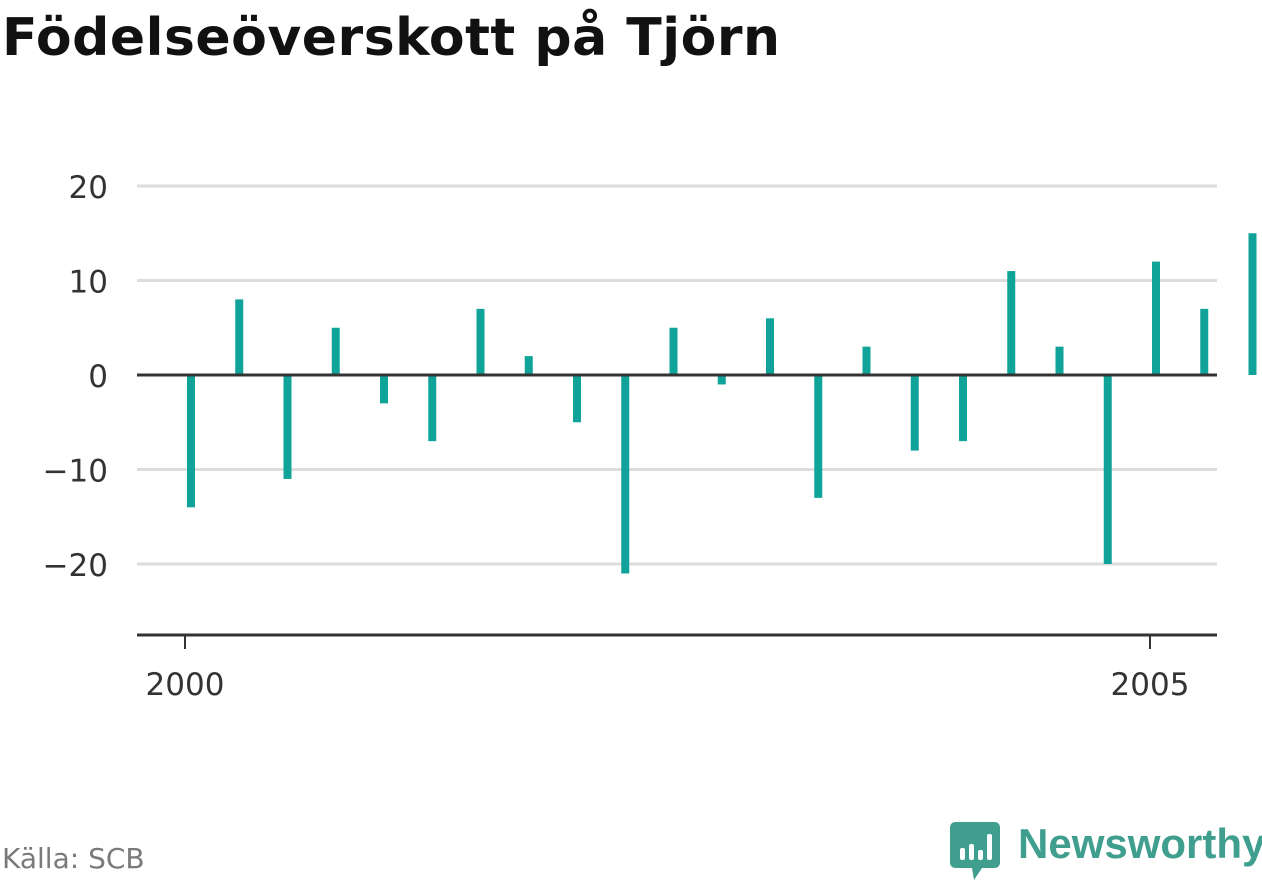 The width and height of the screenshot is (1262, 882). What do you see at coordinates (975, 851) in the screenshot?
I see `newsworthy-logo-icon` at bounding box center [975, 851].